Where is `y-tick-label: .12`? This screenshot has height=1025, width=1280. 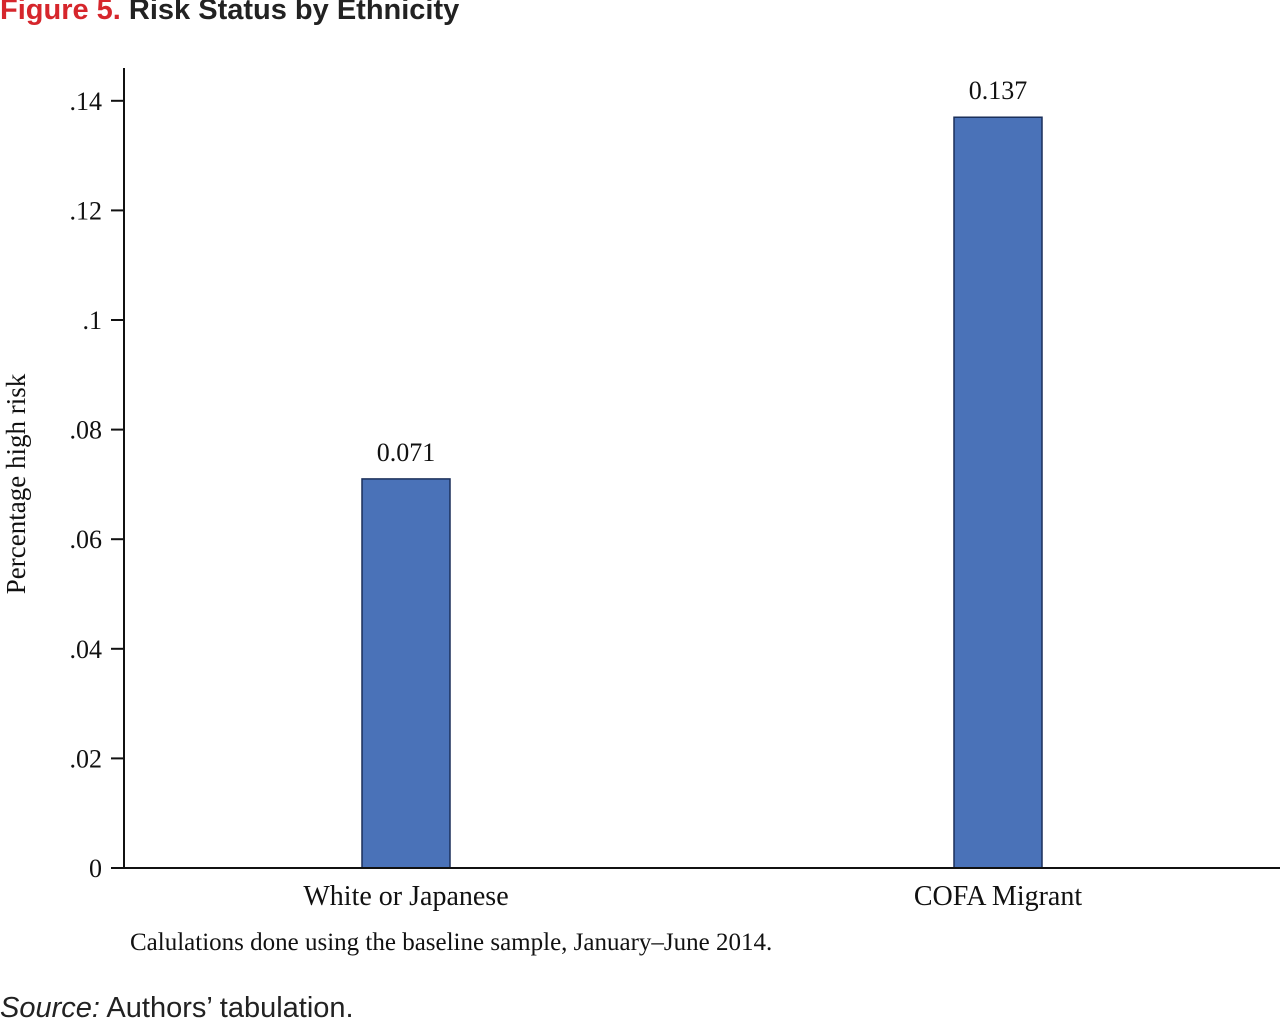
y-tick-label: .12 is located at coordinates (86, 210).